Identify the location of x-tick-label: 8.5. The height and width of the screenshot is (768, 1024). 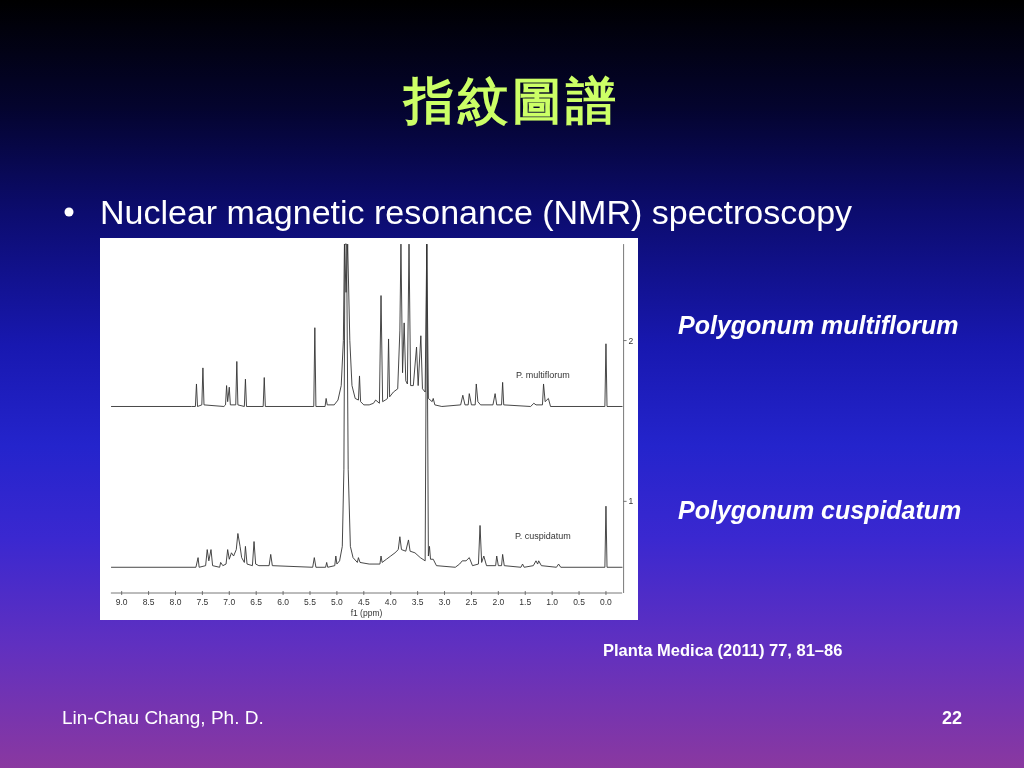
(148, 602).